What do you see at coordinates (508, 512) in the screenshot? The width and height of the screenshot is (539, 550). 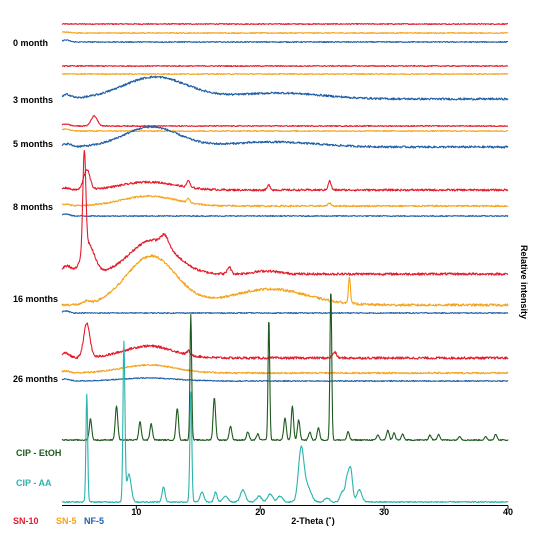 I see `x-tick-label-40: 40` at bounding box center [508, 512].